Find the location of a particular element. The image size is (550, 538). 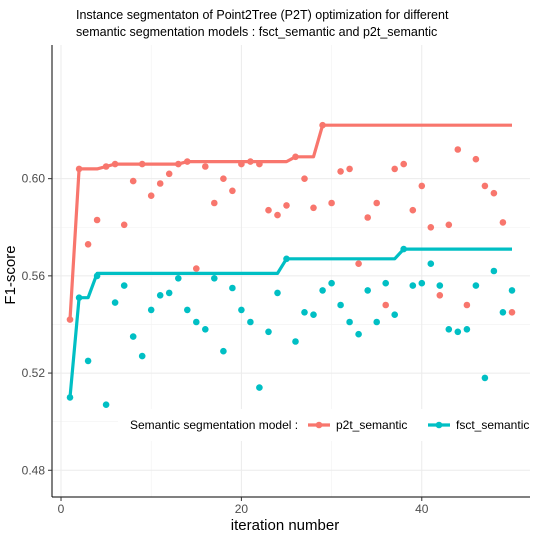

y-tick-label: 0.52 is located at coordinates (34, 373).